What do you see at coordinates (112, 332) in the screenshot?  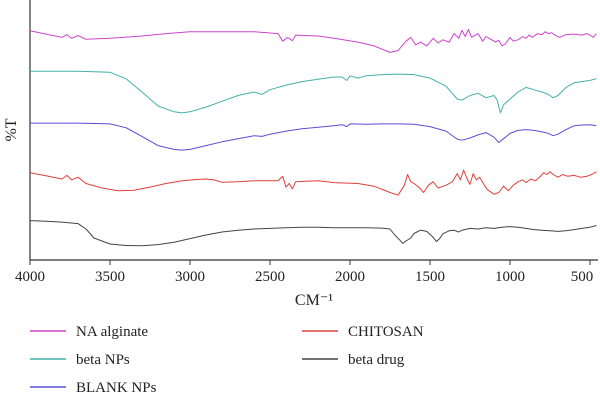 I see `legend-label-0: NA alginate` at bounding box center [112, 332].